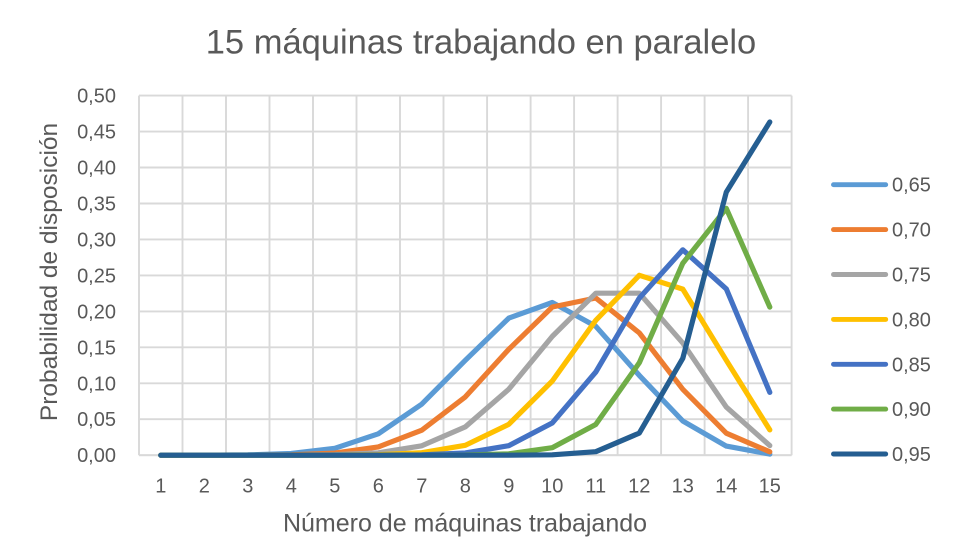 Image resolution: width=957 pixels, height=550 pixels. I want to click on svg-text: 0,80, so click(911, 320).